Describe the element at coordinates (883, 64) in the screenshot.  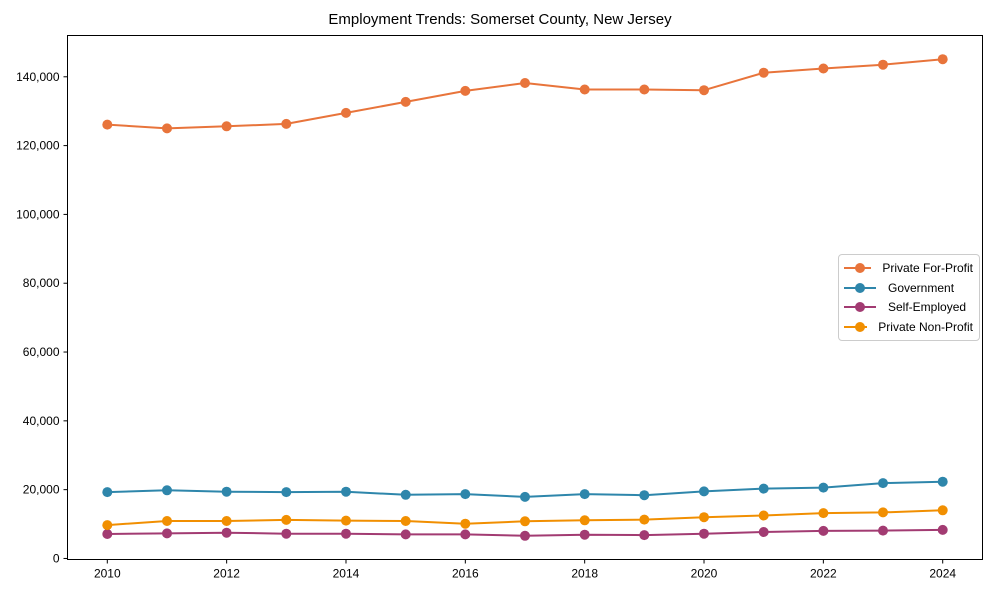
I see `data-point-private-for-profit-2023` at that location.